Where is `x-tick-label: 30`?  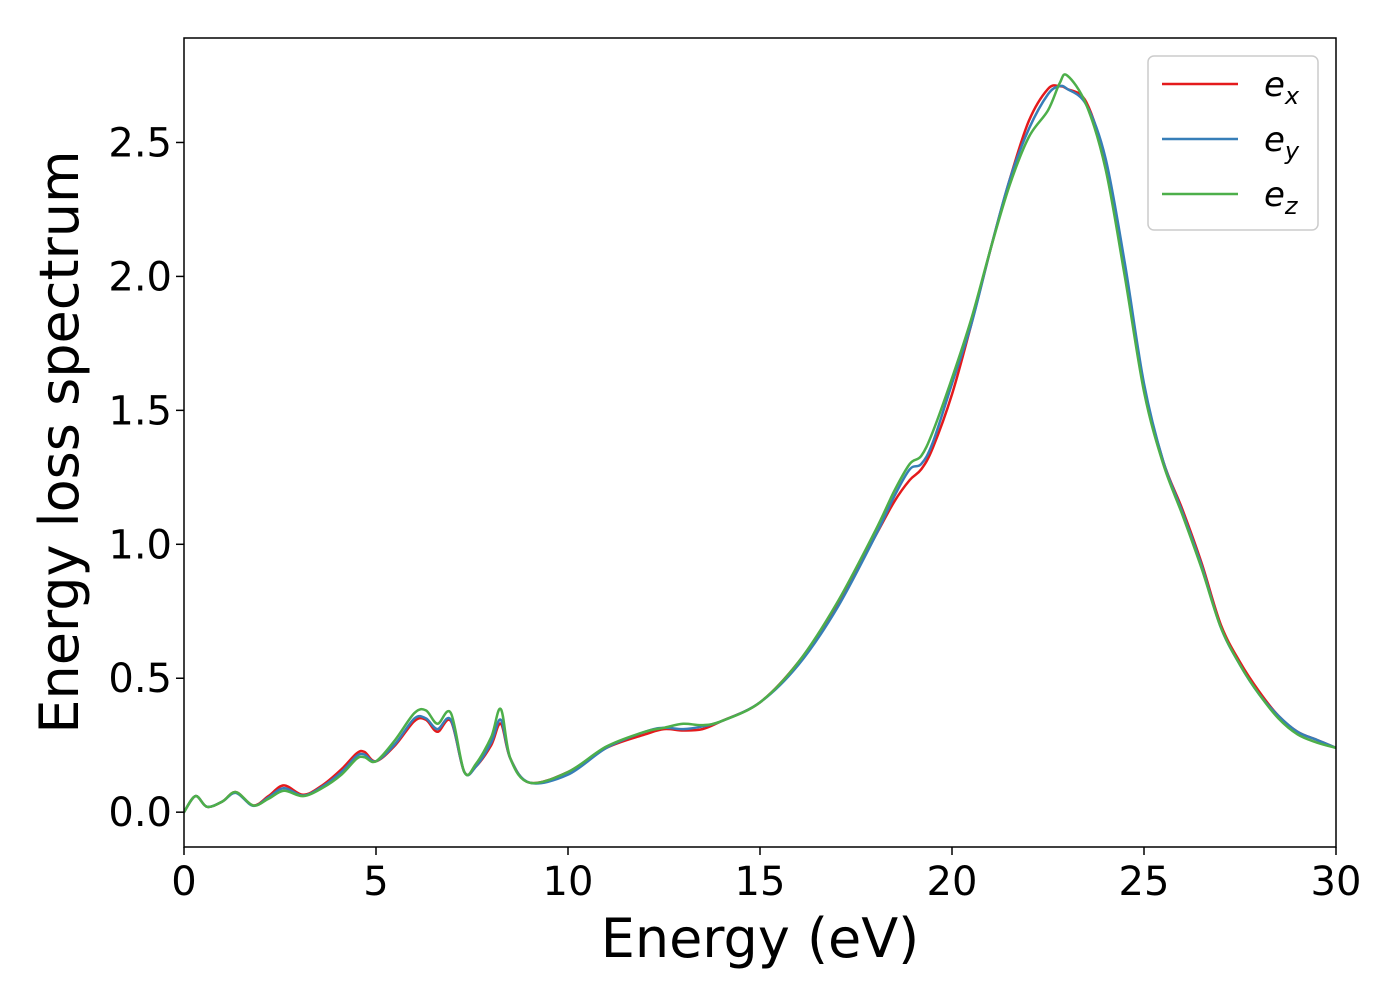
x-tick-label: 30 is located at coordinates (1336, 882).